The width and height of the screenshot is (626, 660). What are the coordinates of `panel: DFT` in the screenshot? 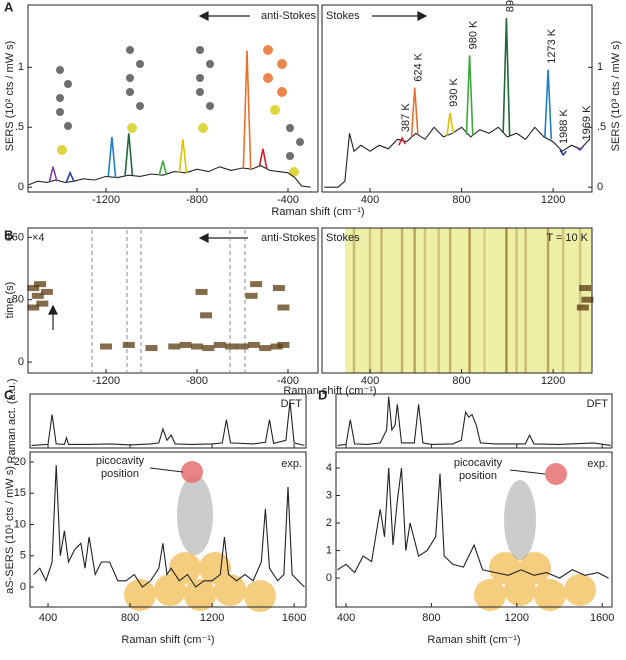 It's located at (474, 421).